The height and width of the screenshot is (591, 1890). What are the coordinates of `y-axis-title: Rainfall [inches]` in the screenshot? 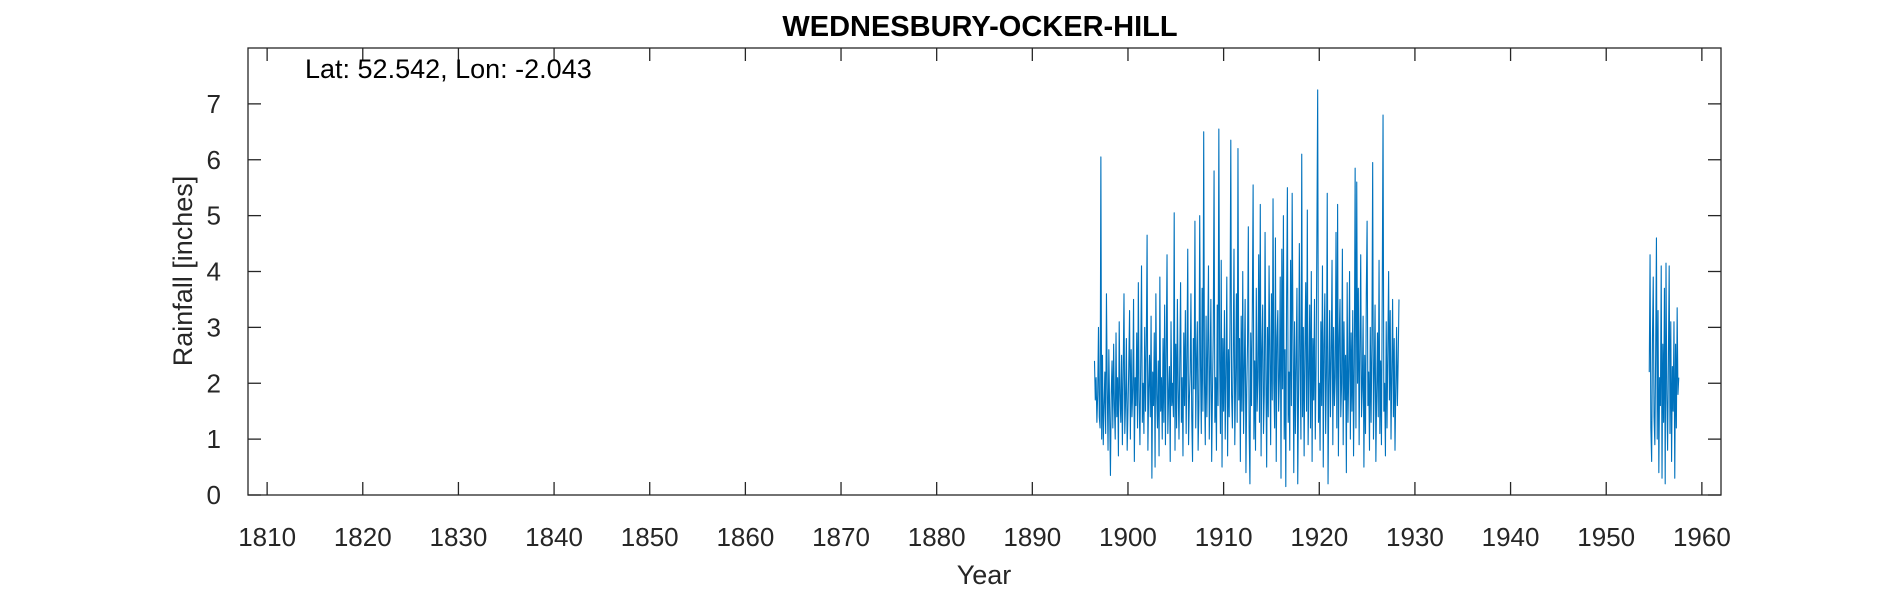 It's located at (183, 271).